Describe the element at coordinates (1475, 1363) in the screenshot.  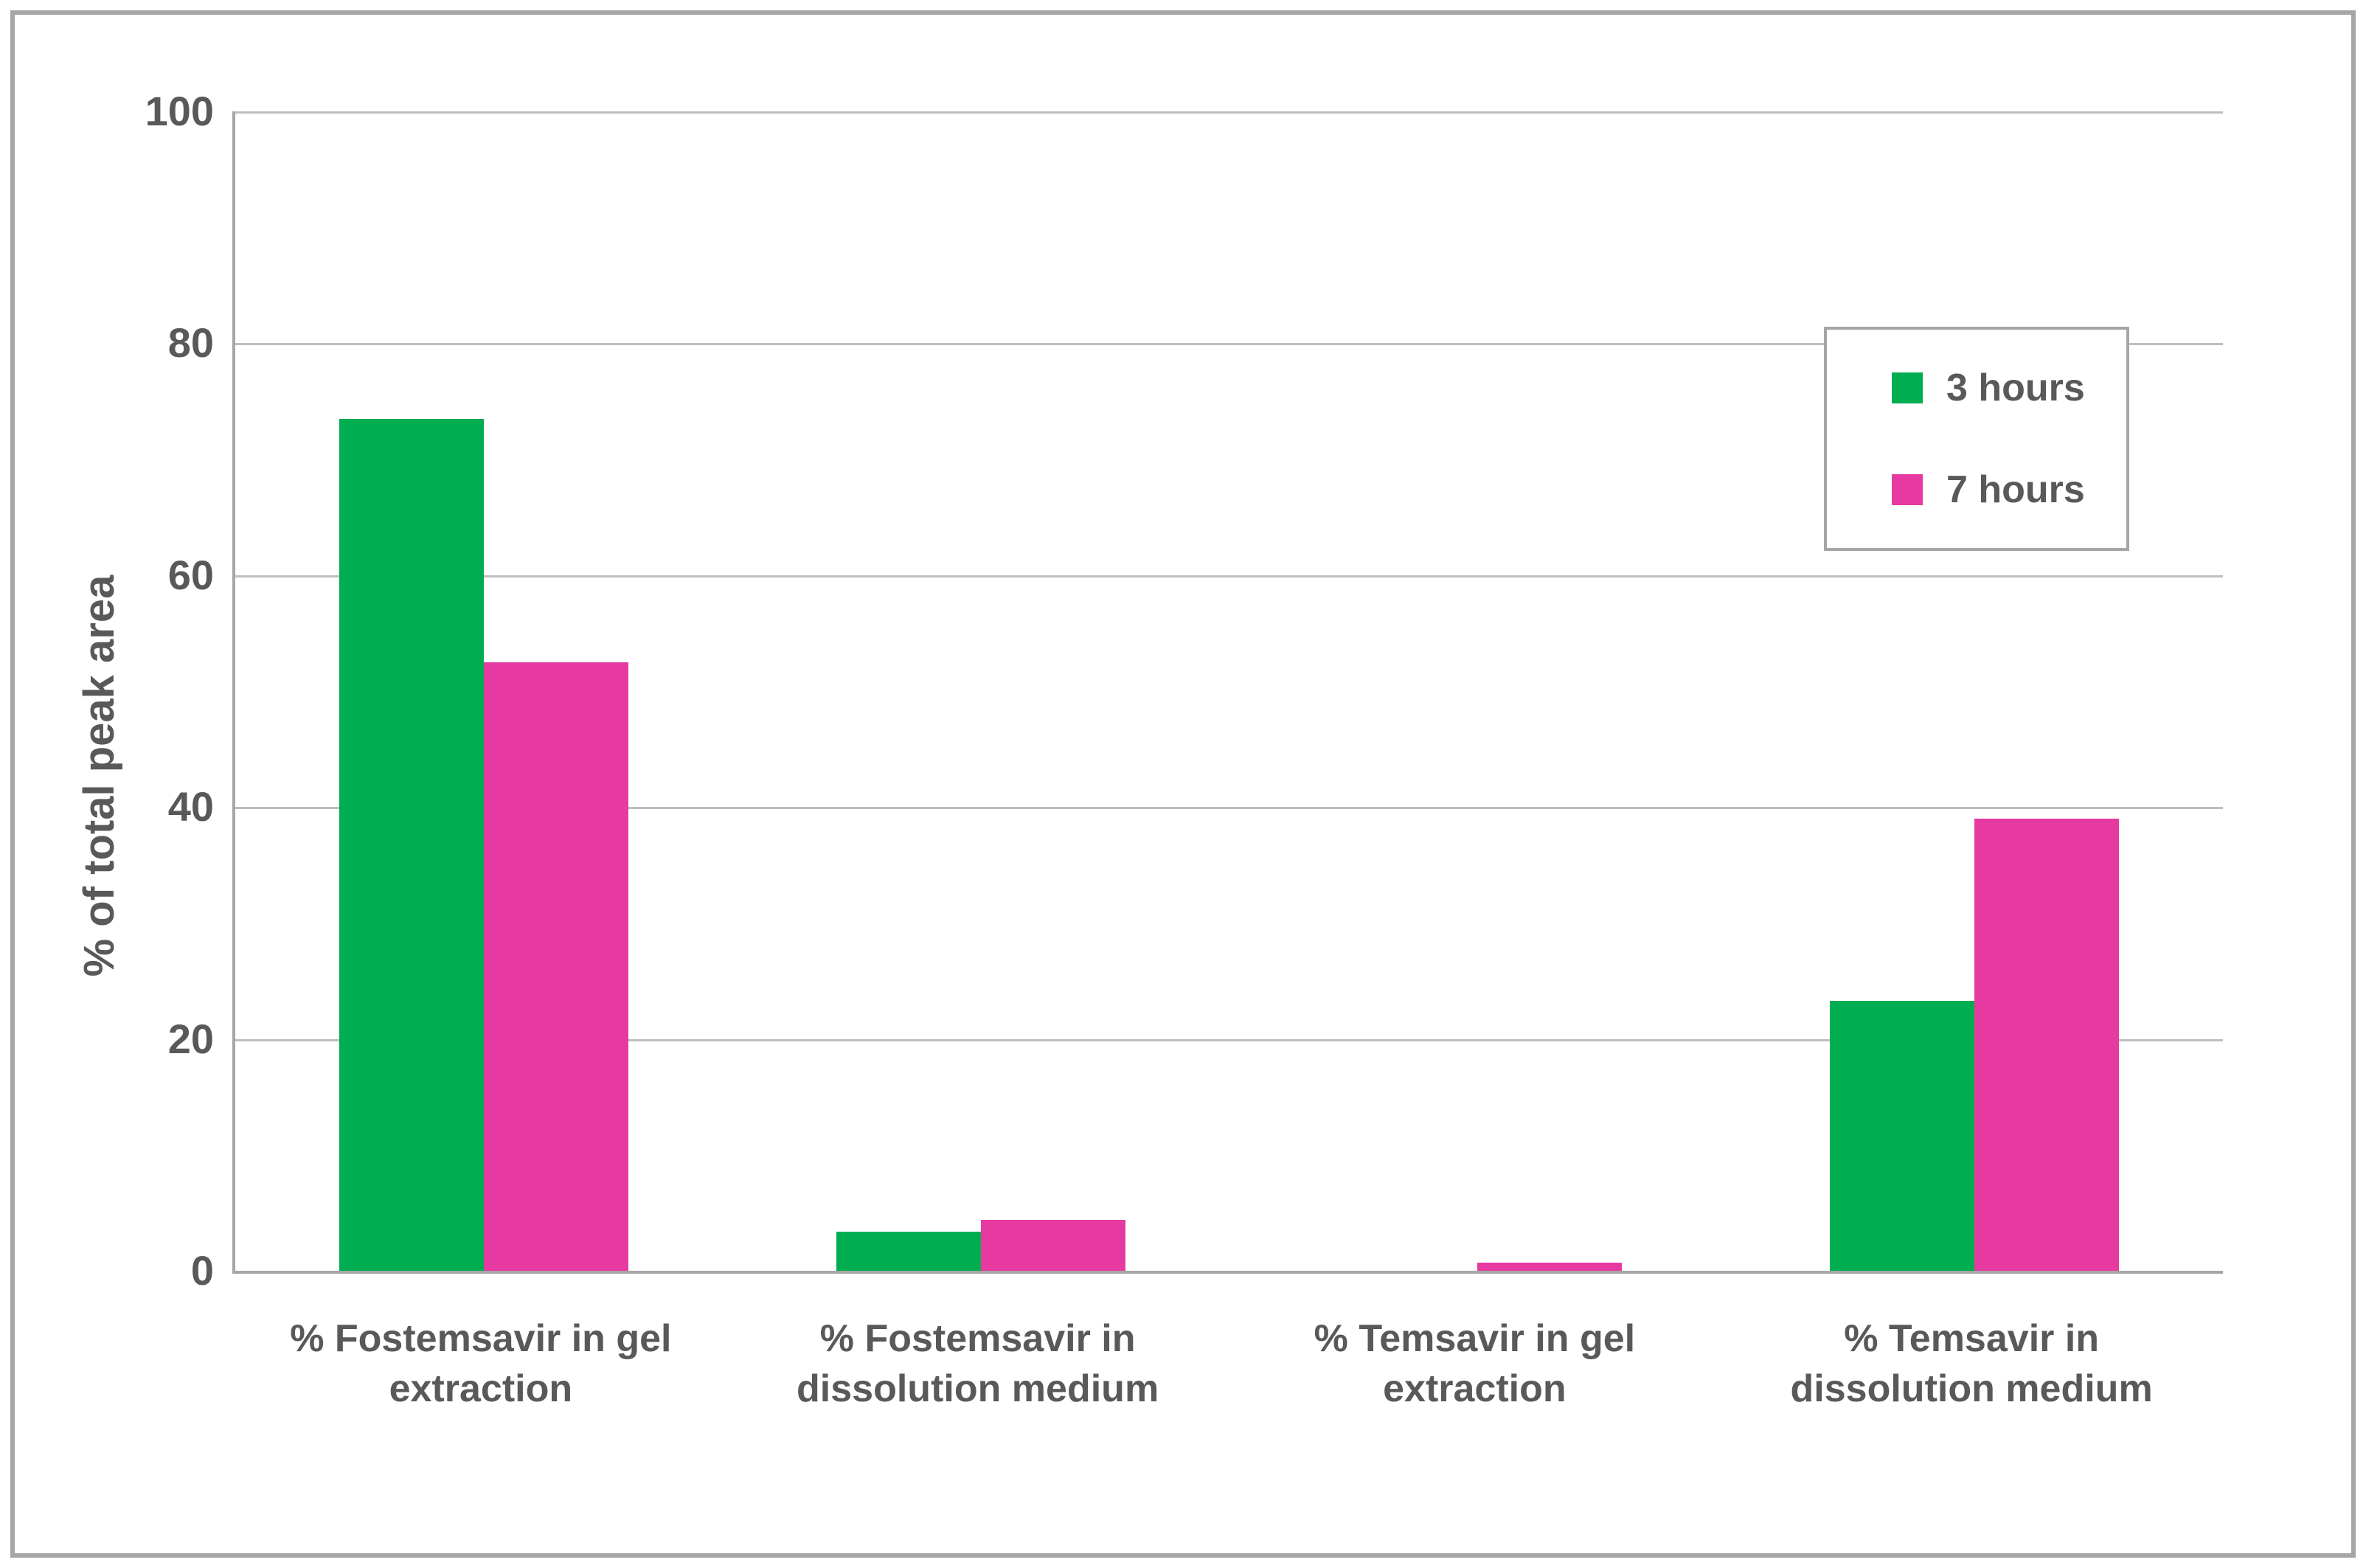
I see `category-label-3: % Temsavir in gel extraction` at that location.